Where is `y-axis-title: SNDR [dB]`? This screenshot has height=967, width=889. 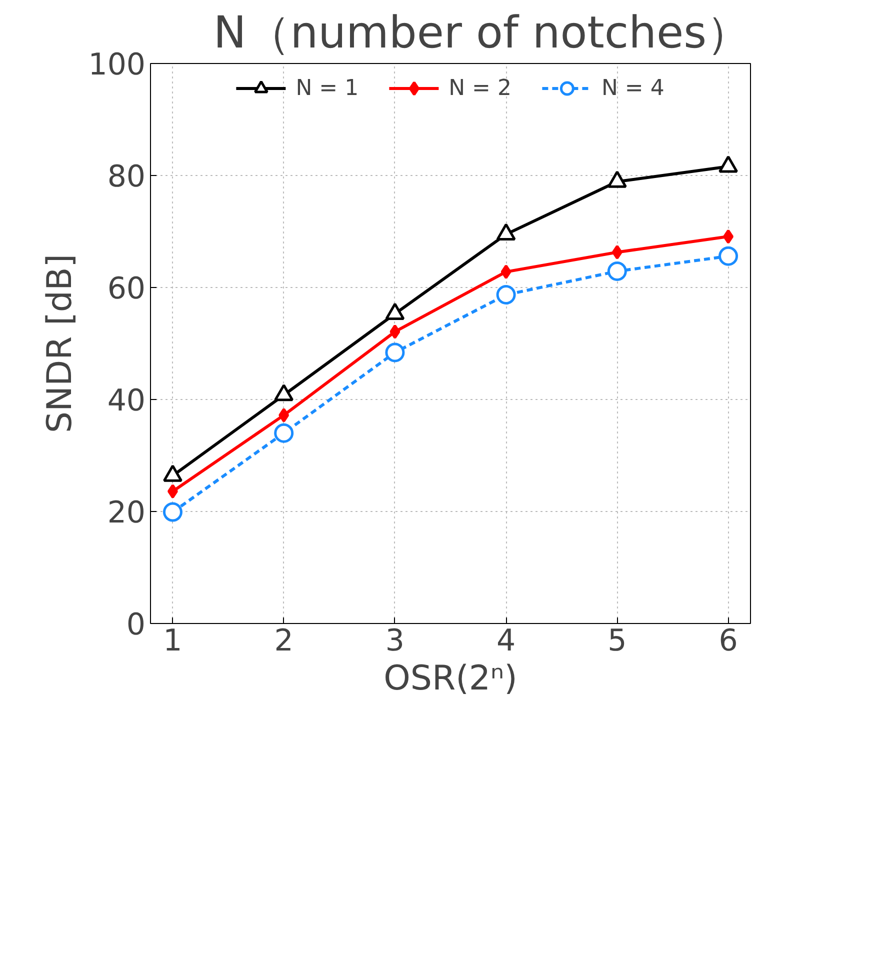
y-axis-title: SNDR [dB] is located at coordinates (60, 344).